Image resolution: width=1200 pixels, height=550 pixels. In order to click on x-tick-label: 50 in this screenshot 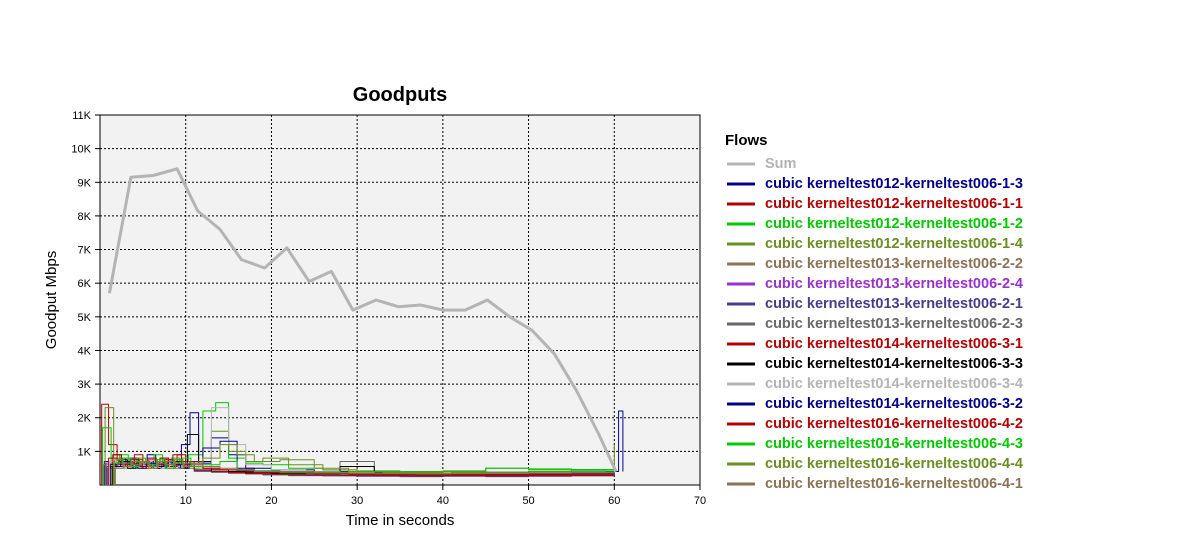, I will do `click(528, 501)`.